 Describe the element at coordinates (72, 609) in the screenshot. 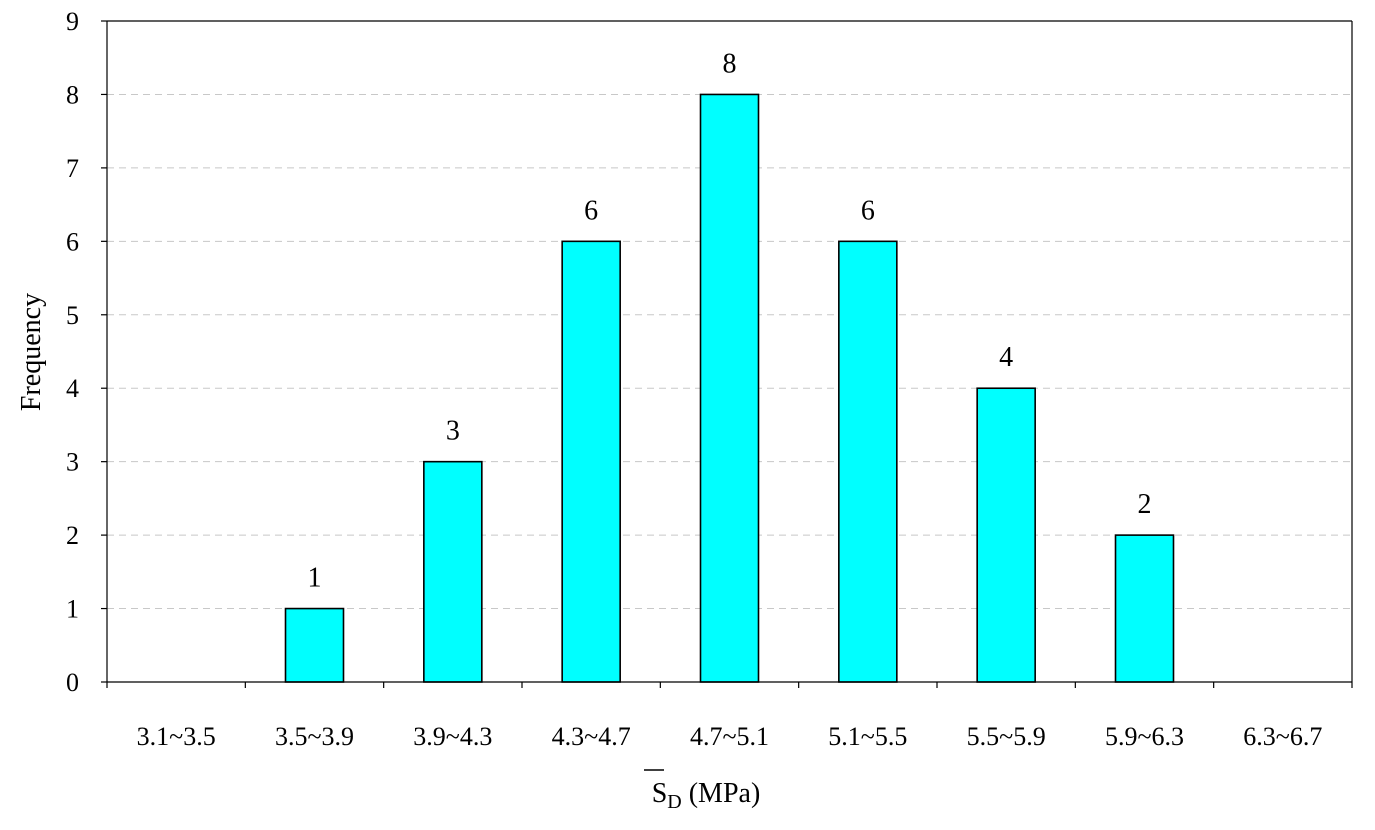

I see `y-tick-label: 1` at that location.